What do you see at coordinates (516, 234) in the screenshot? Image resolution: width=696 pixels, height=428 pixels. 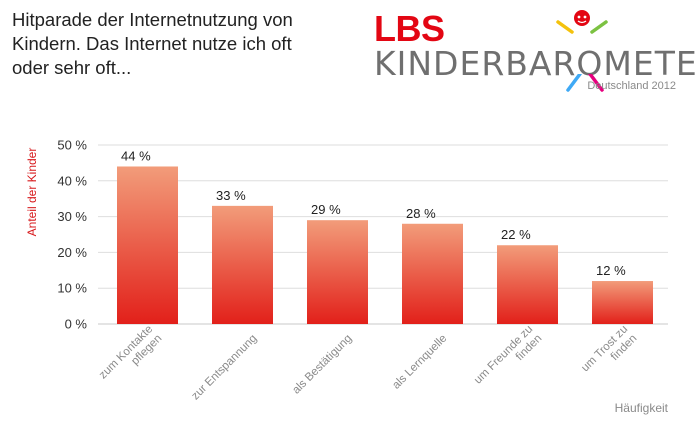 I see `data-label: 22 %` at bounding box center [516, 234].